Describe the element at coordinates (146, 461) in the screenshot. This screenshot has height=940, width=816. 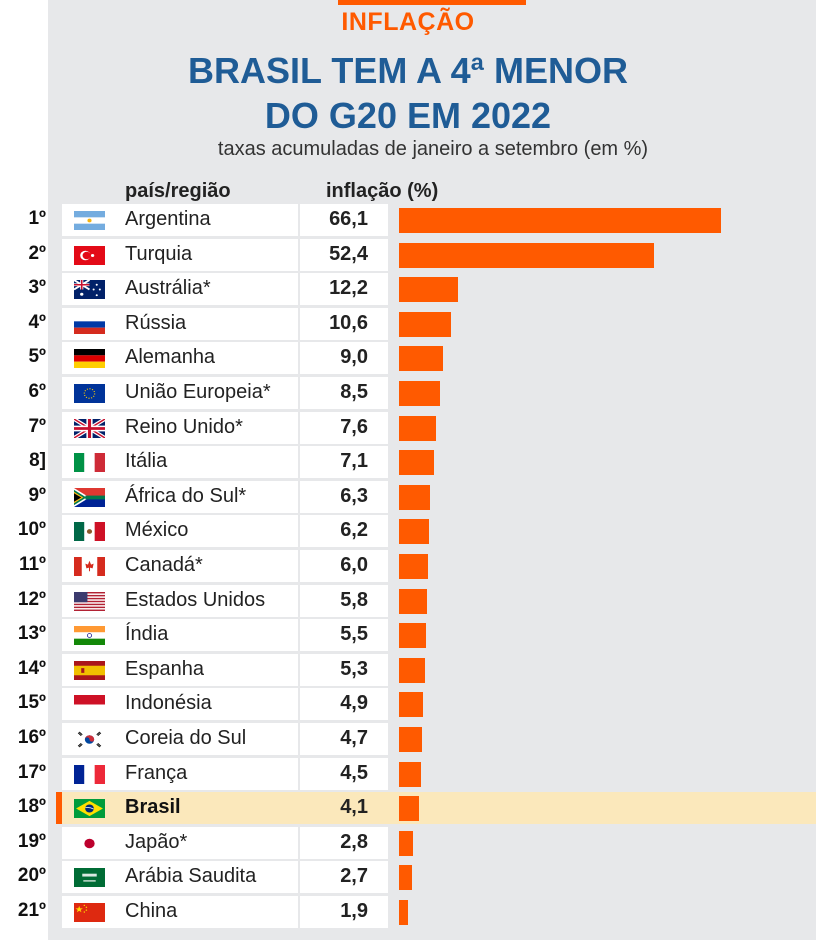
I see `country-label: Itália` at that location.